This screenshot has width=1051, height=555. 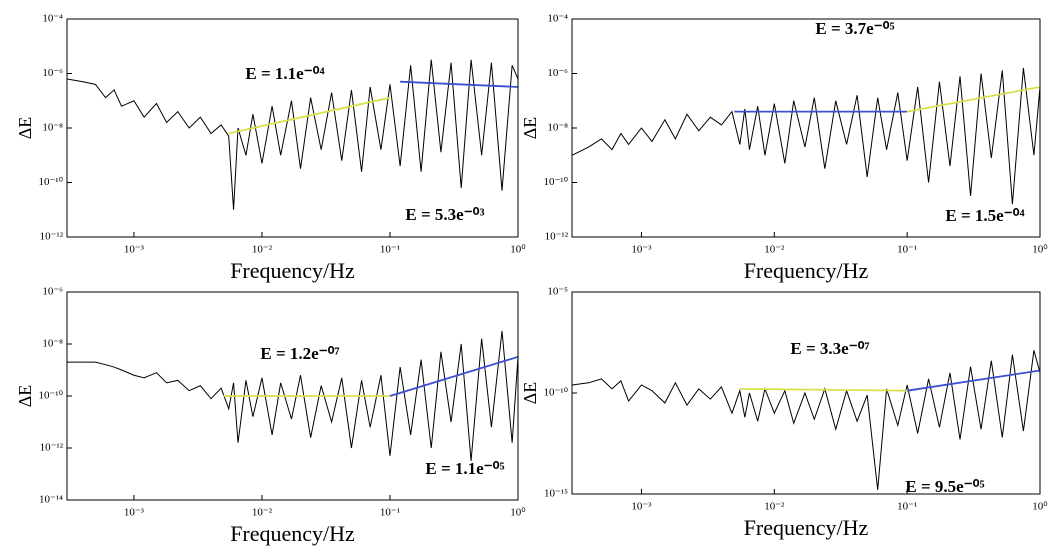 I want to click on y-tick-label: 10⁻¹⁵, so click(x=556, y=494).